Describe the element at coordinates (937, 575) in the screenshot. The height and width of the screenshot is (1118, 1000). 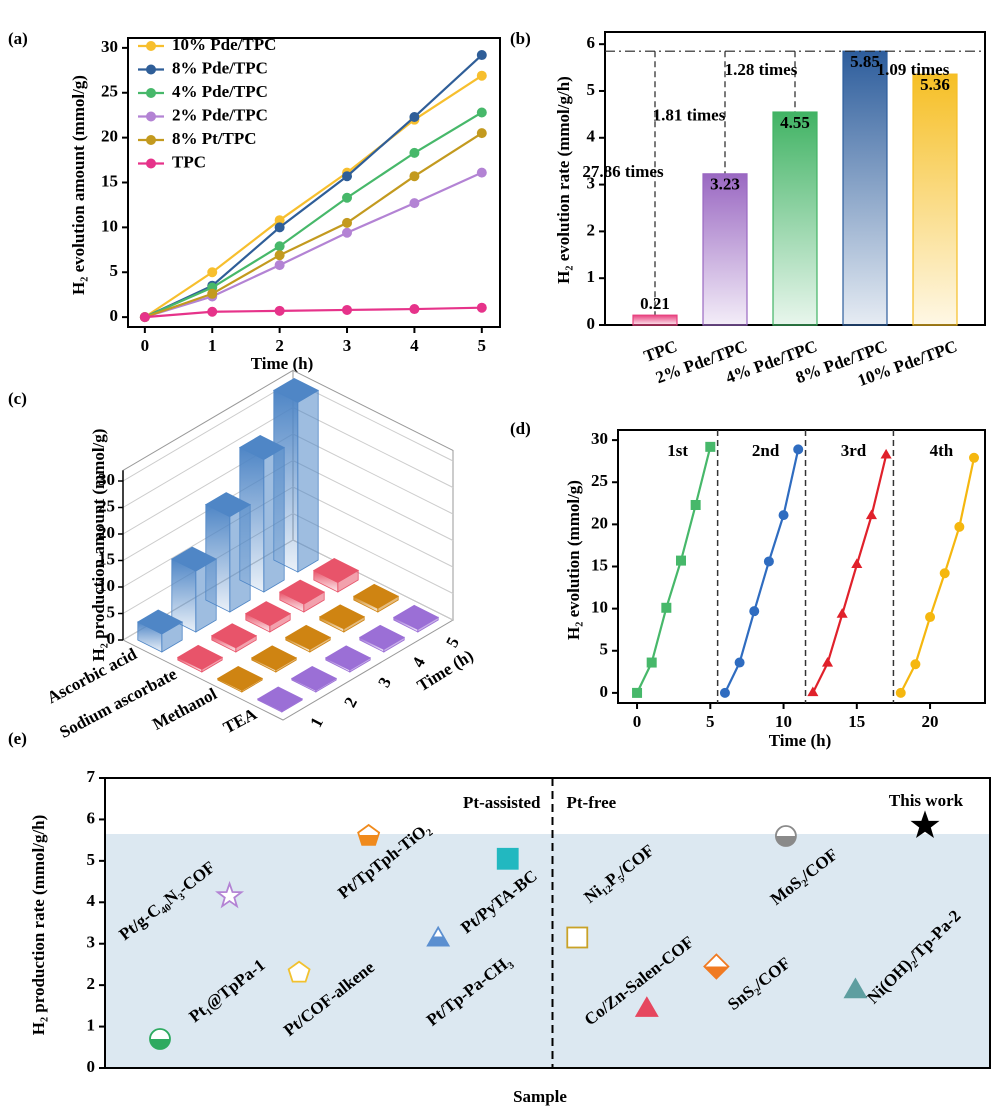
I see `series-line` at that location.